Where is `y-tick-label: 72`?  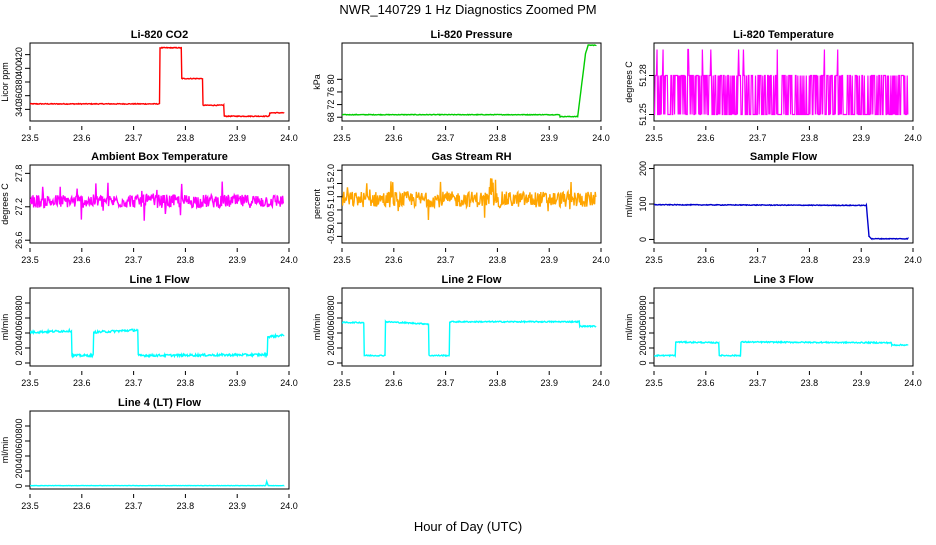 y-tick-label: 72 is located at coordinates (331, 105).